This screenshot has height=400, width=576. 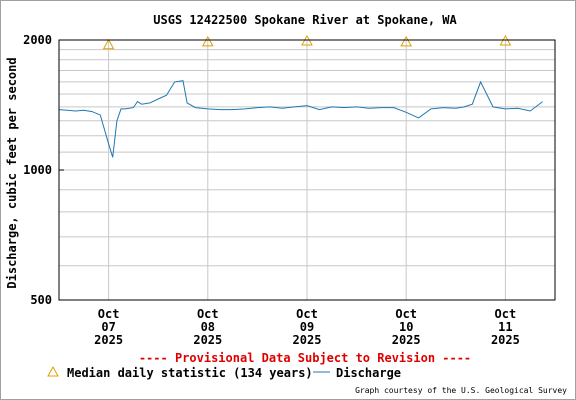 I want to click on y-axis-tick-labels: 500 1000 2000, so click(x=43, y=170).